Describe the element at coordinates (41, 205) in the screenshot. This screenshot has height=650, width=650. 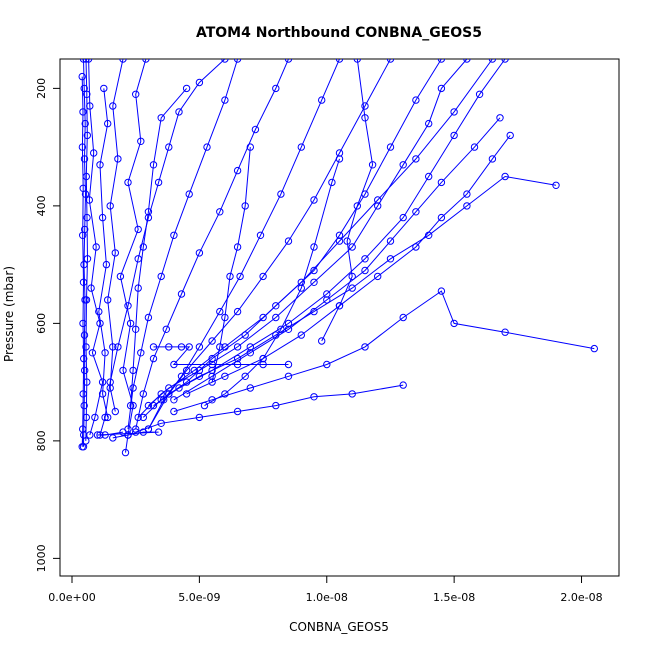
I see `y-tick-label: 400` at that location.